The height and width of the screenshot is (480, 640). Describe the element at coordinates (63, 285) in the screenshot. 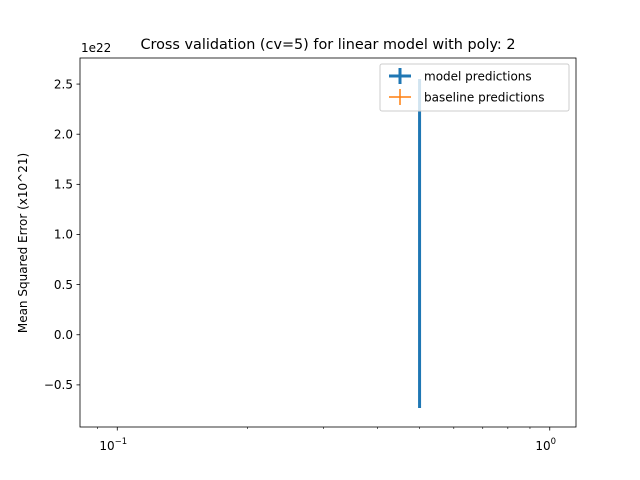

I see `y-tick-label: 0.5` at that location.